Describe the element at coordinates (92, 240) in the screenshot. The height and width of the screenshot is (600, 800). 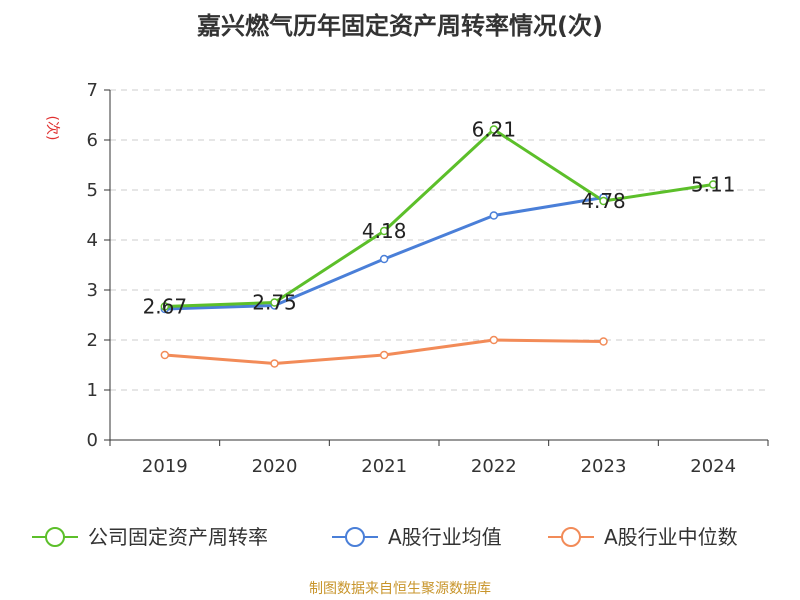
I see `y-tick-label: 4` at that location.